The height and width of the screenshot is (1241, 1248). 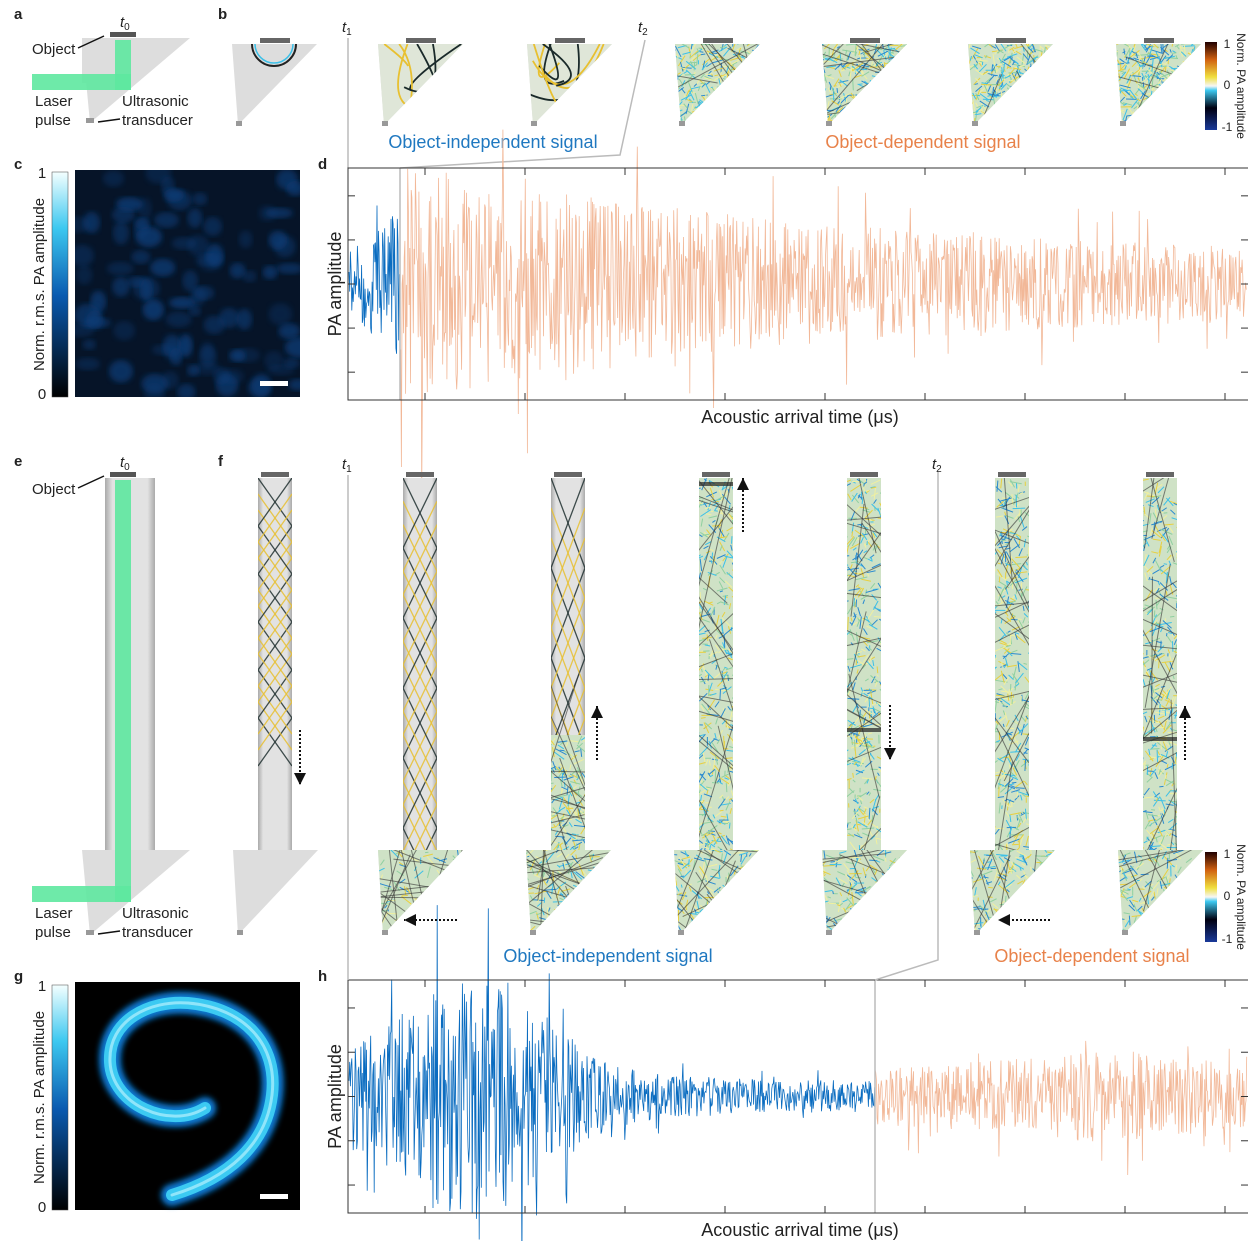 I want to click on panel-label: d, so click(x=322, y=164).